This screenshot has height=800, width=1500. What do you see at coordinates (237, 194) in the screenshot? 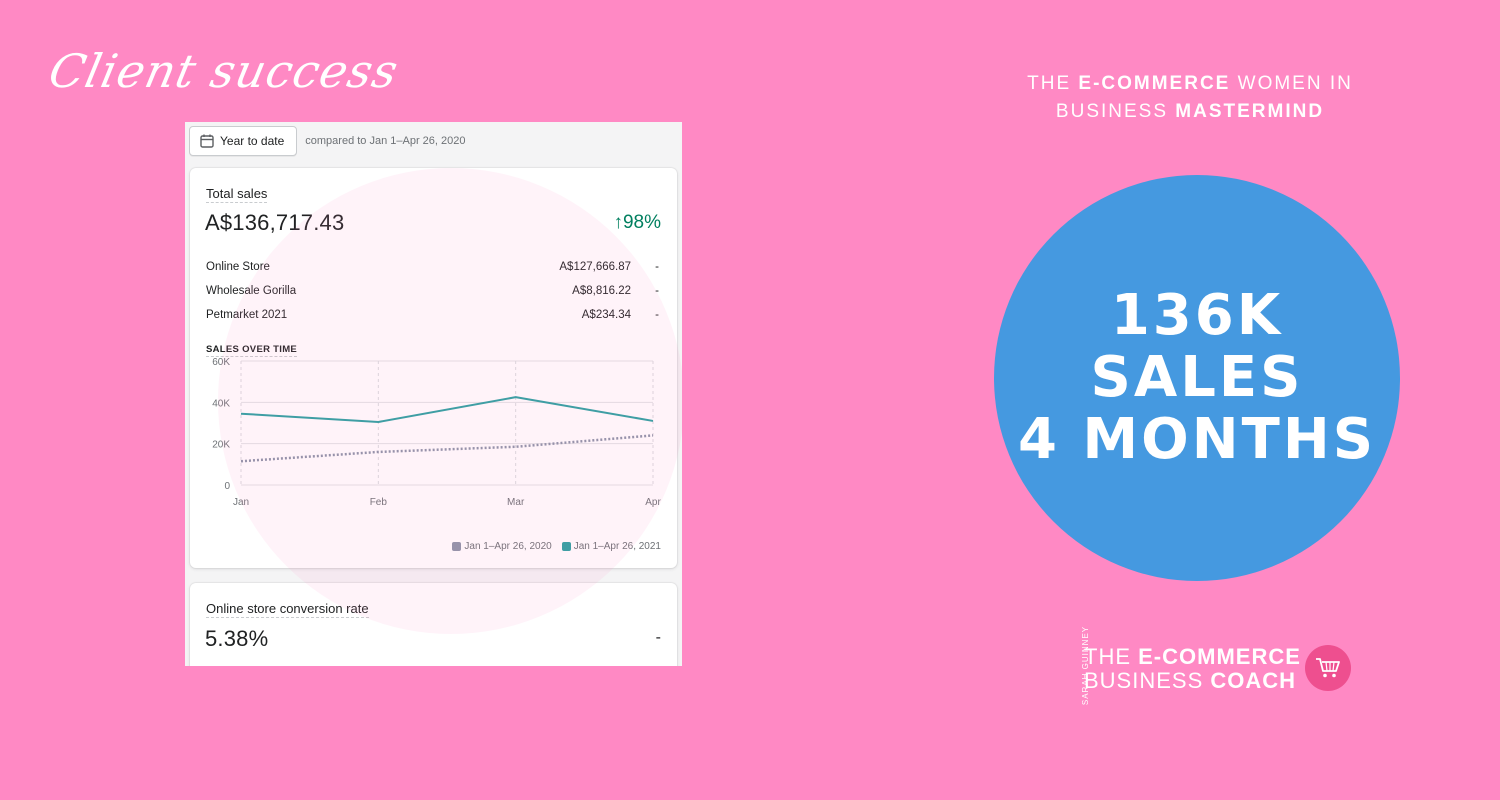
I see `total-sales-title: Total sales` at bounding box center [237, 194].